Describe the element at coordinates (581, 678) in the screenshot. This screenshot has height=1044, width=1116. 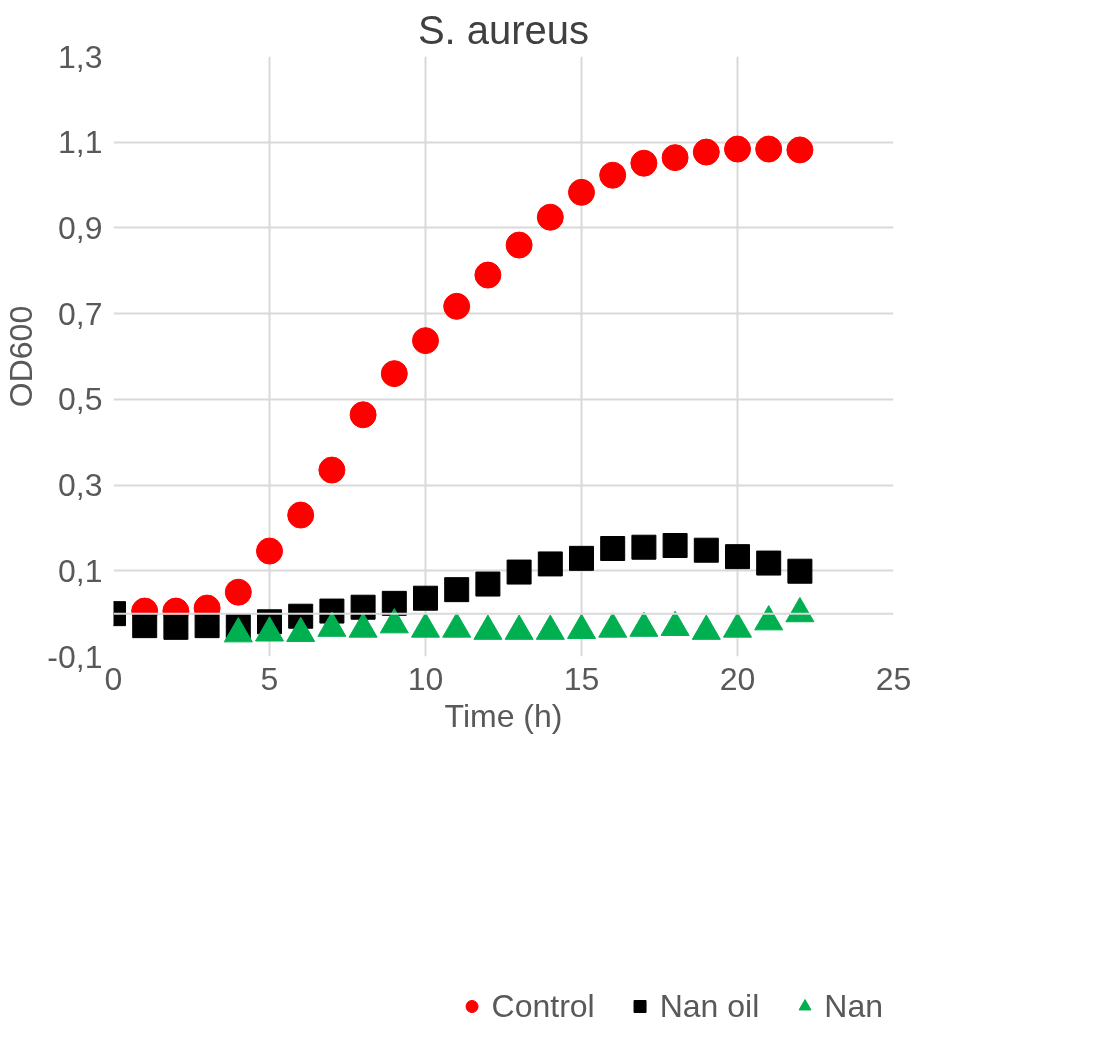
I see `x-tick-label: 15` at that location.